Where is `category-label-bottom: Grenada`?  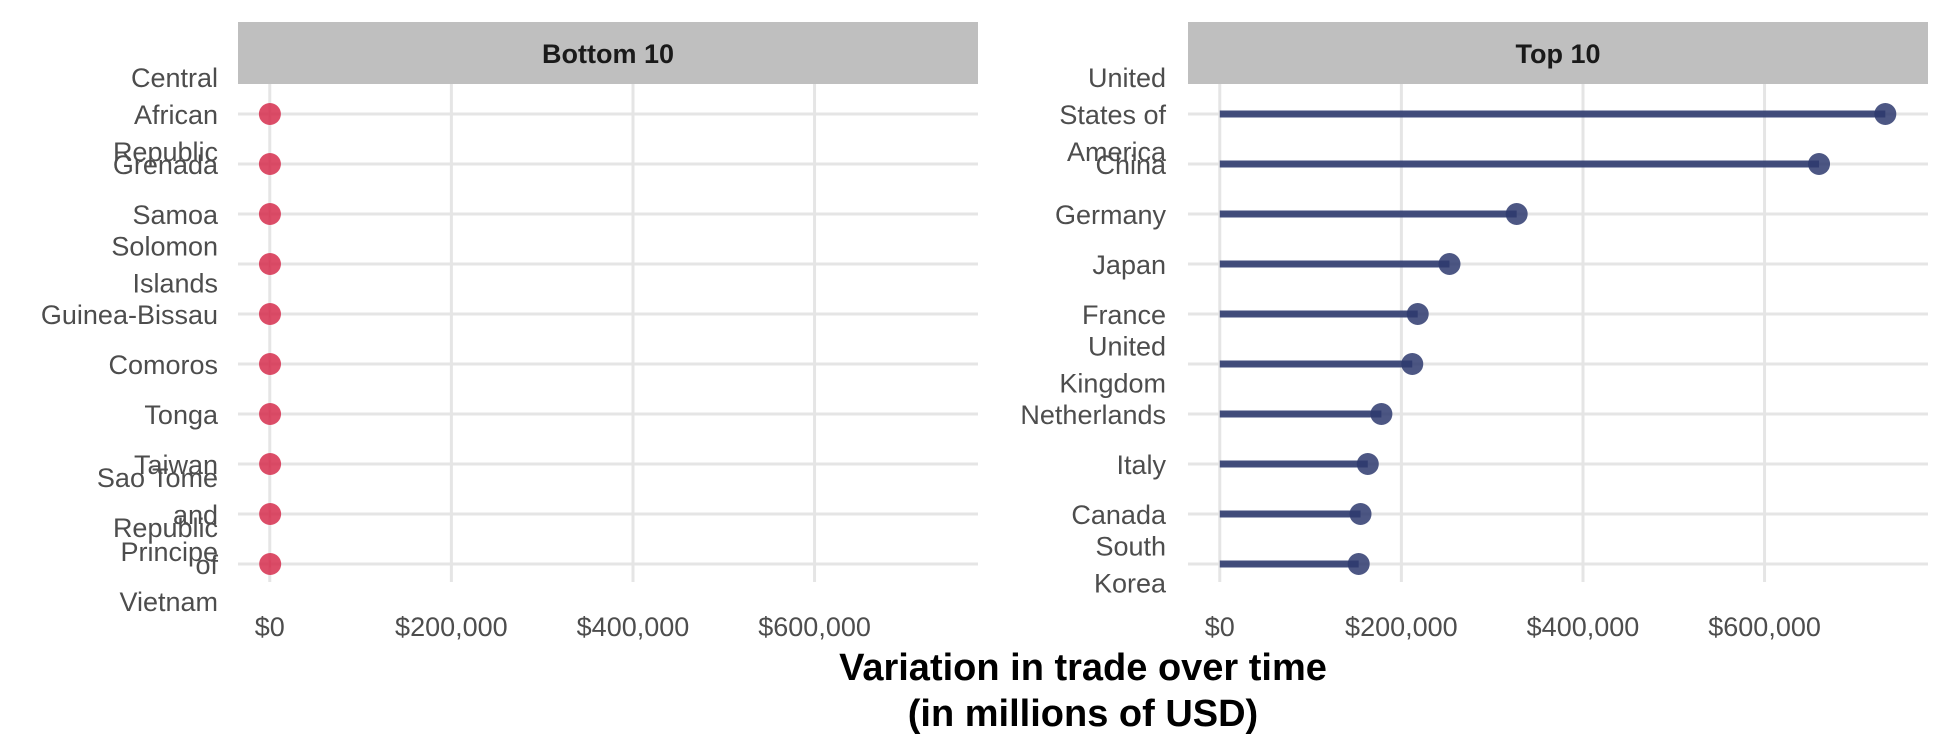
category-label-bottom: Grenada is located at coordinates (166, 165).